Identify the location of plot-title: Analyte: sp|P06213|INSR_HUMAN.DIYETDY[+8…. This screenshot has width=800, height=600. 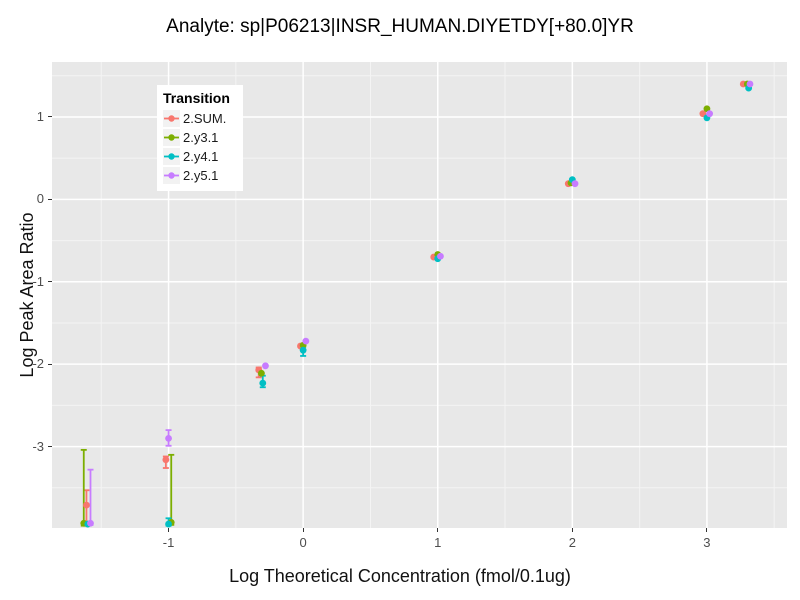
(400, 26).